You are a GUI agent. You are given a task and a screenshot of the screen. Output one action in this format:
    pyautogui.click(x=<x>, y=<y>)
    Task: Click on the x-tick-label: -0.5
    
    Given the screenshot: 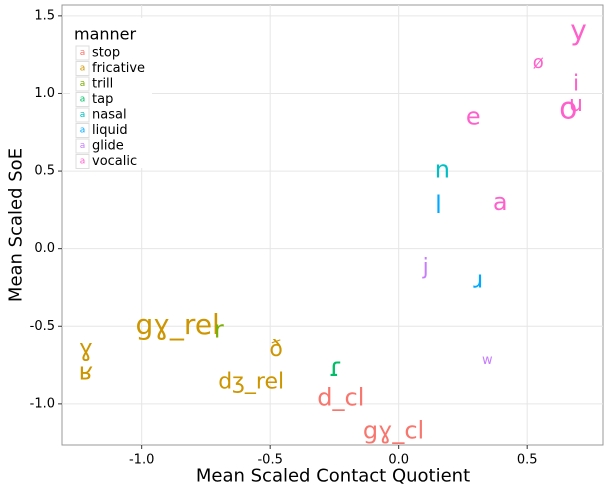 What is the action you would take?
    pyautogui.click(x=269, y=460)
    